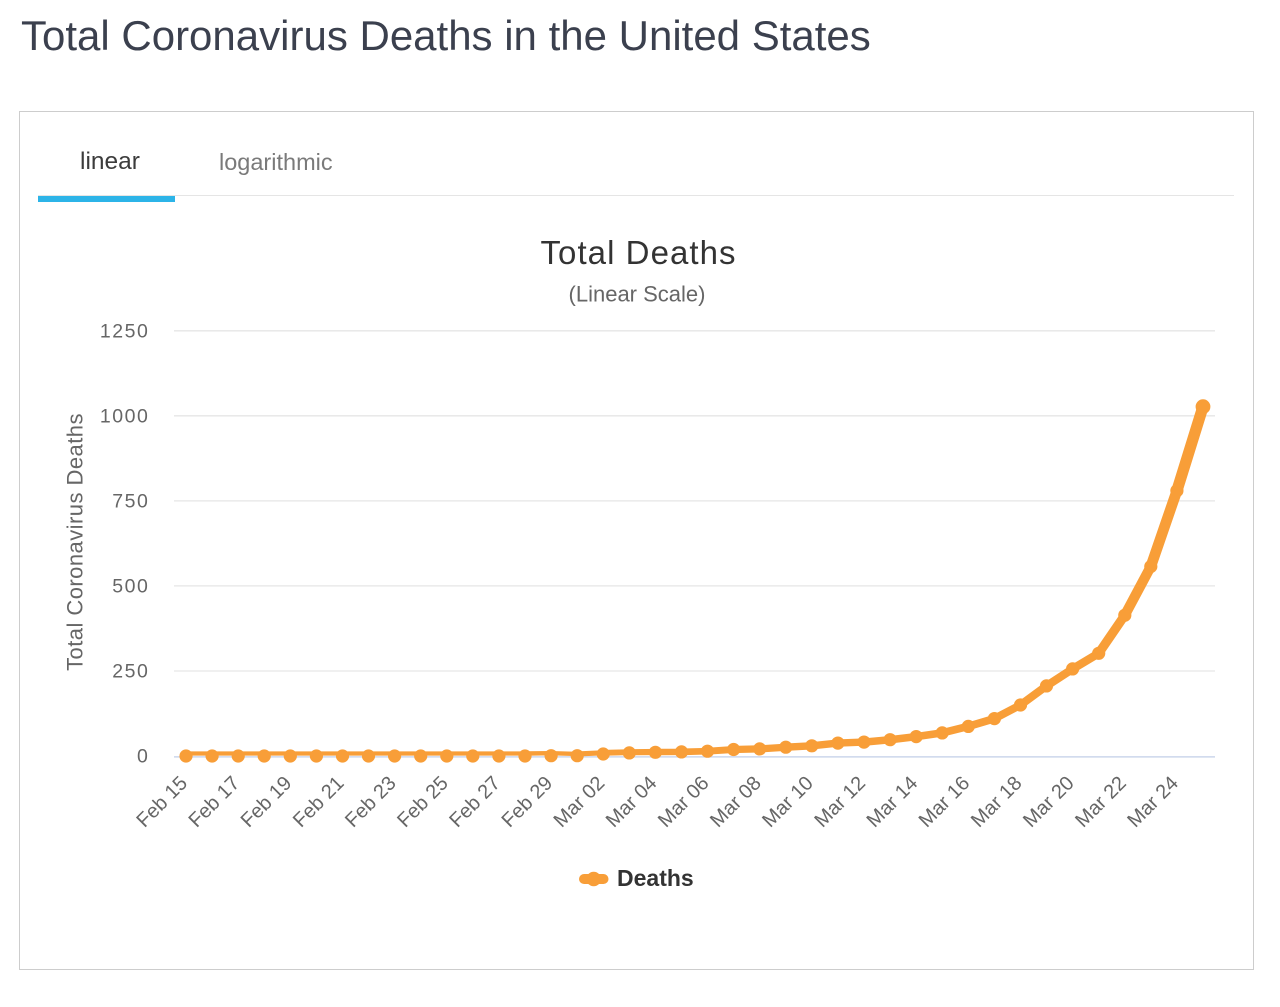 This screenshot has height=1007, width=1280. Describe the element at coordinates (319, 802) in the screenshot. I see `svg-text: Feb 21` at that location.